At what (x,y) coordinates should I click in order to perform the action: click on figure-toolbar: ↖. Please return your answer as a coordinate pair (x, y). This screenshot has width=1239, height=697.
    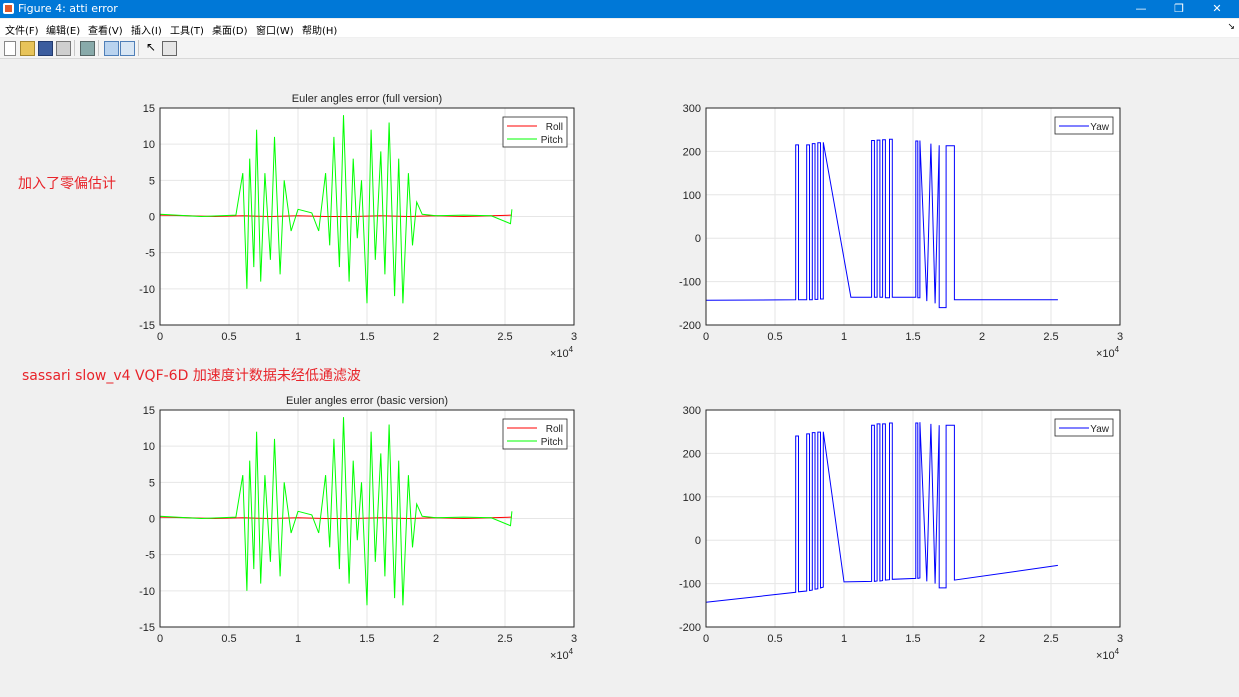
    Looking at the image, I should click on (619, 48).